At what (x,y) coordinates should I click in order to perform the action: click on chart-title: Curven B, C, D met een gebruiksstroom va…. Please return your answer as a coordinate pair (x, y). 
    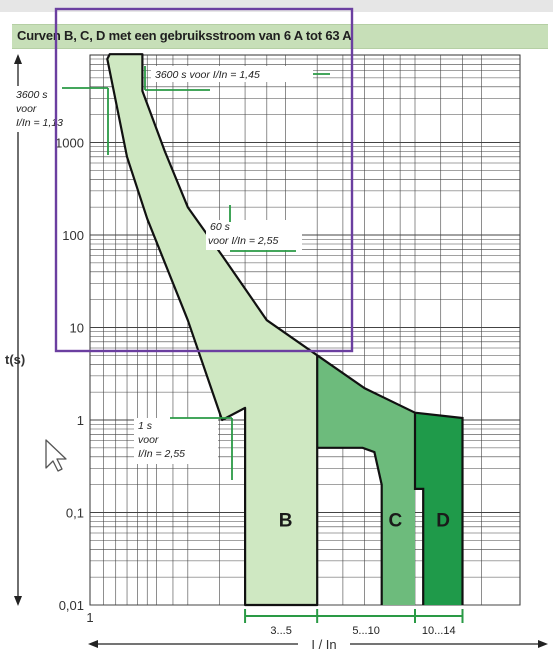
    Looking at the image, I should click on (184, 35).